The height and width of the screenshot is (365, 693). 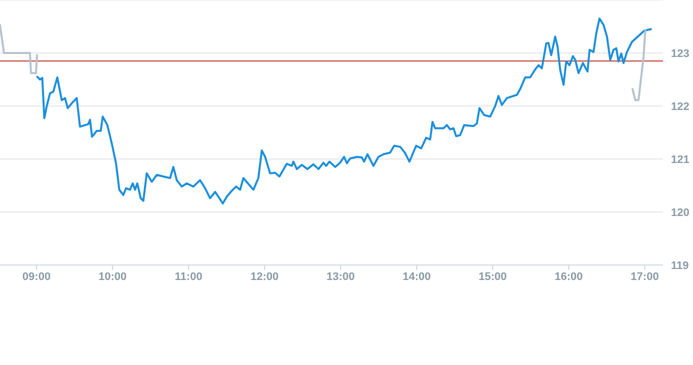 I want to click on x-tick-label: 15:00, so click(x=492, y=276).